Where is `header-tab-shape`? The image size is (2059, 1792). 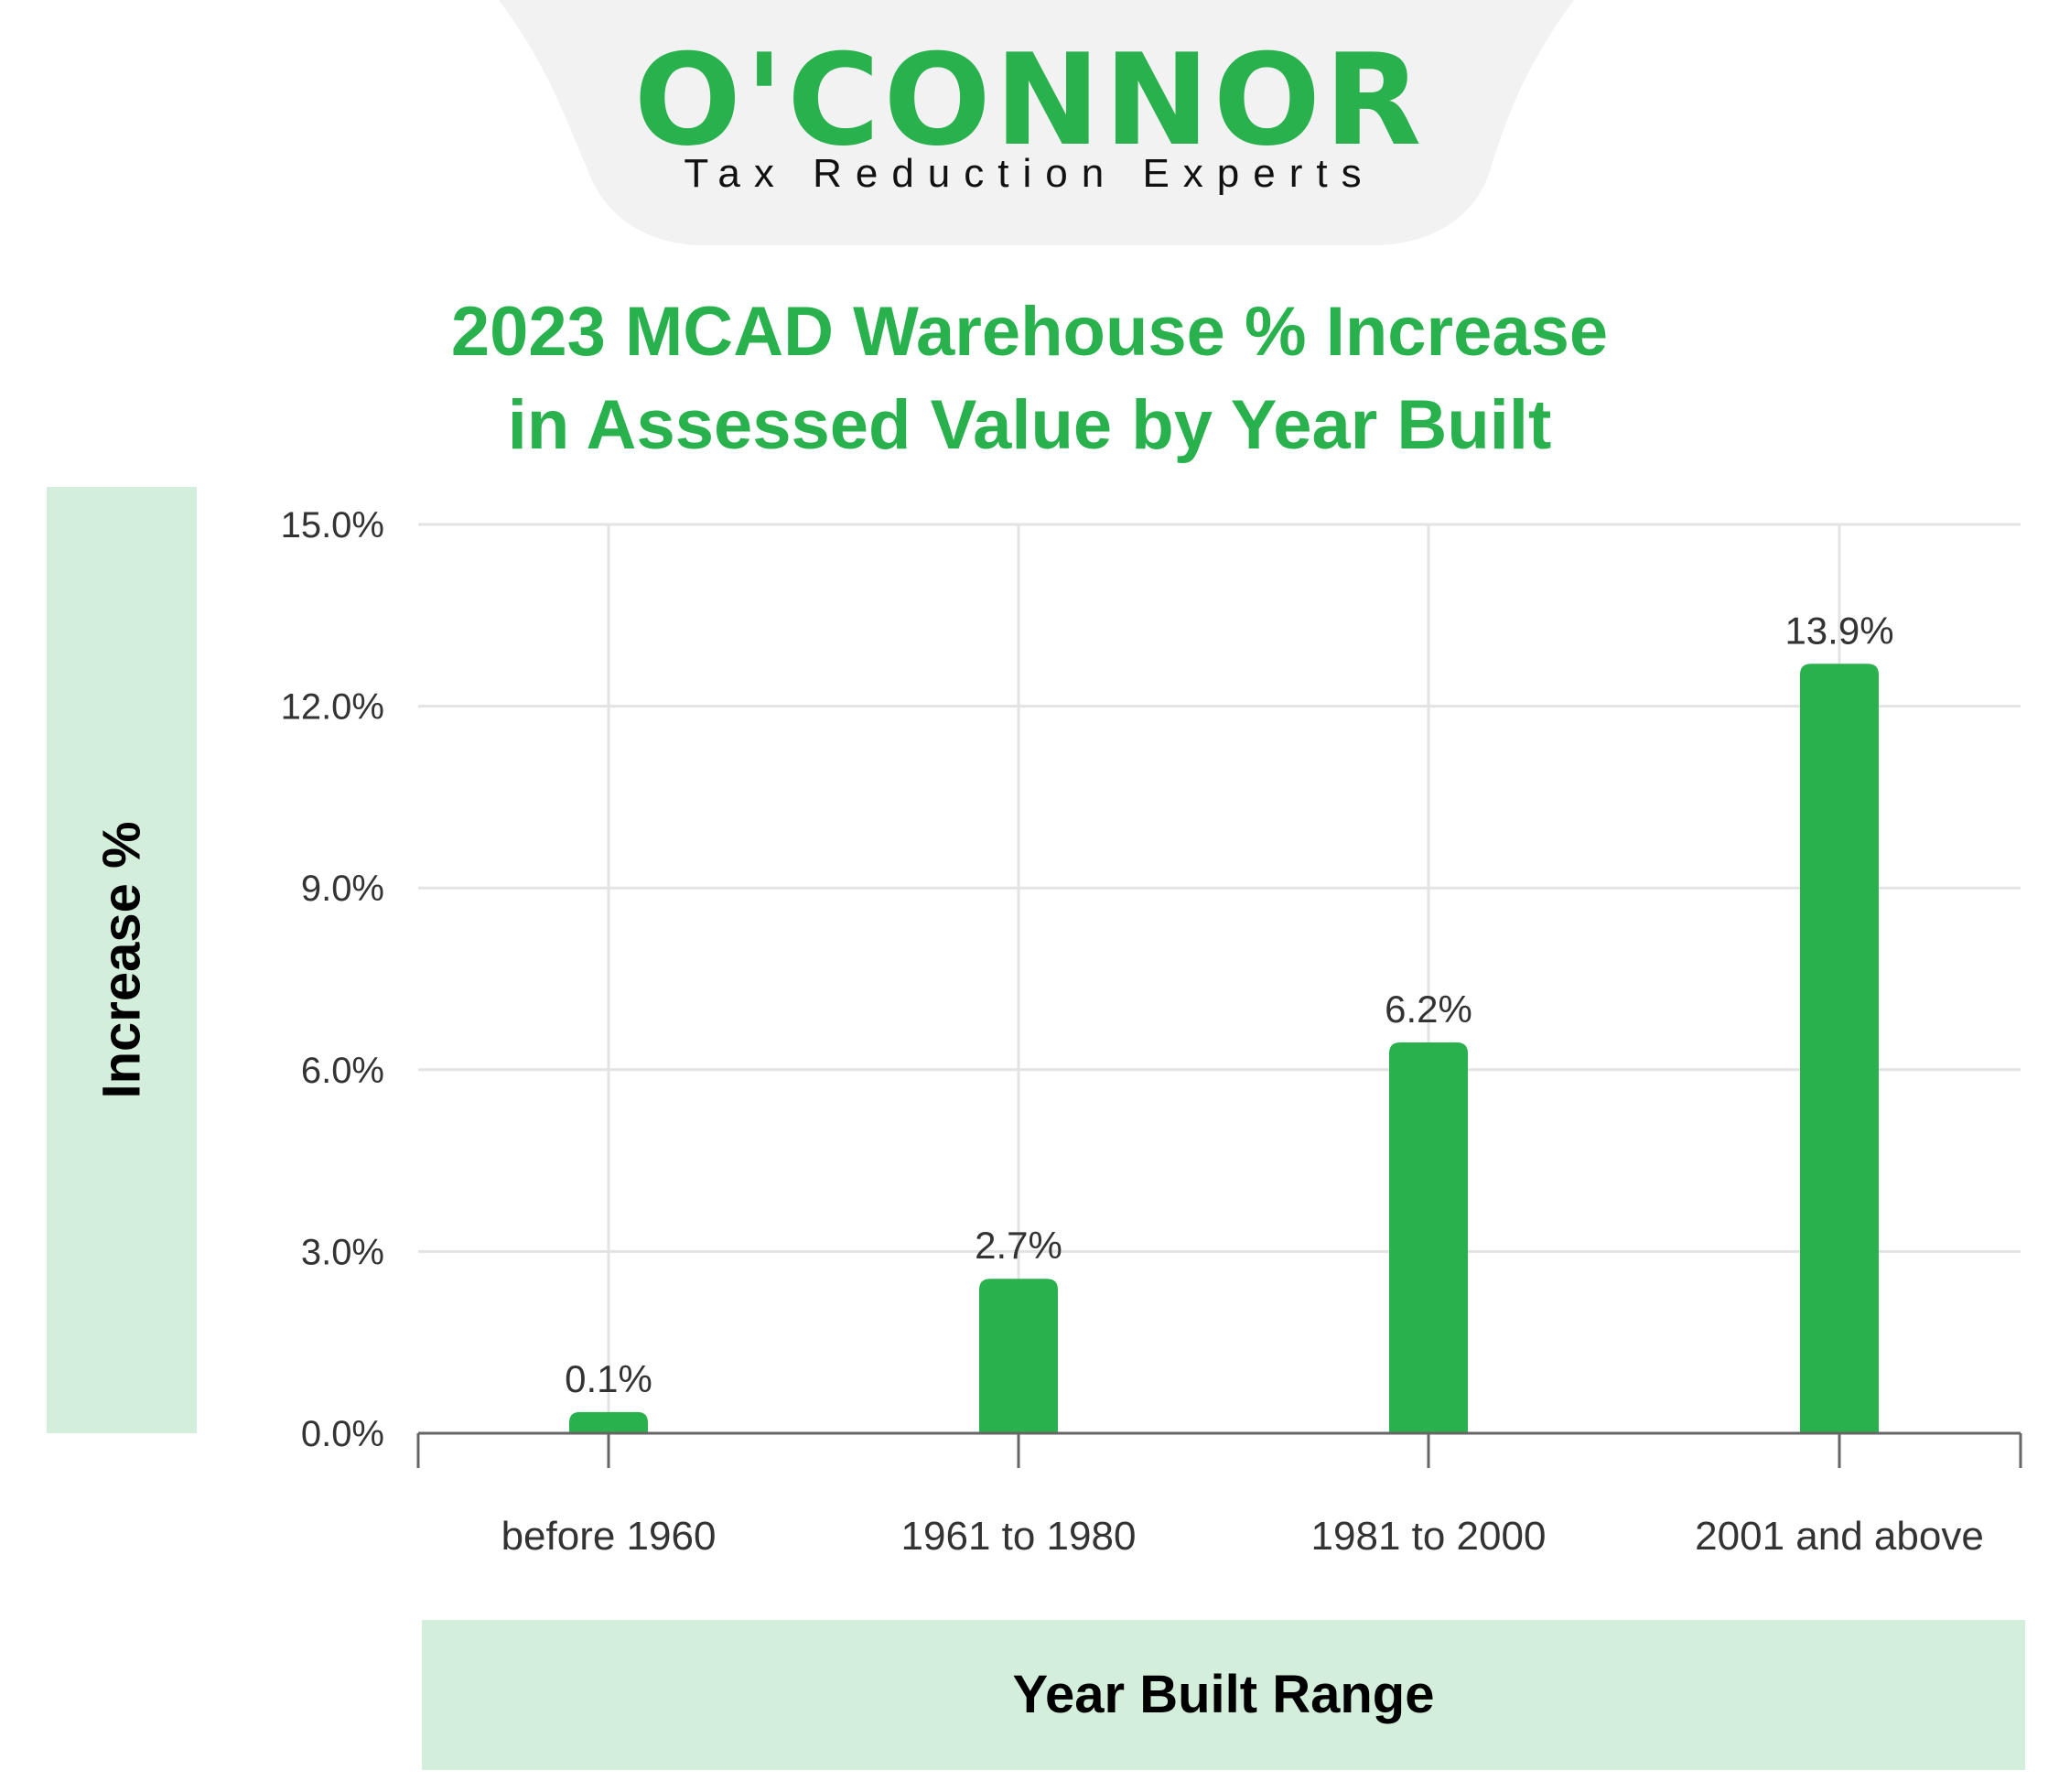
header-tab-shape is located at coordinates (1036, 123).